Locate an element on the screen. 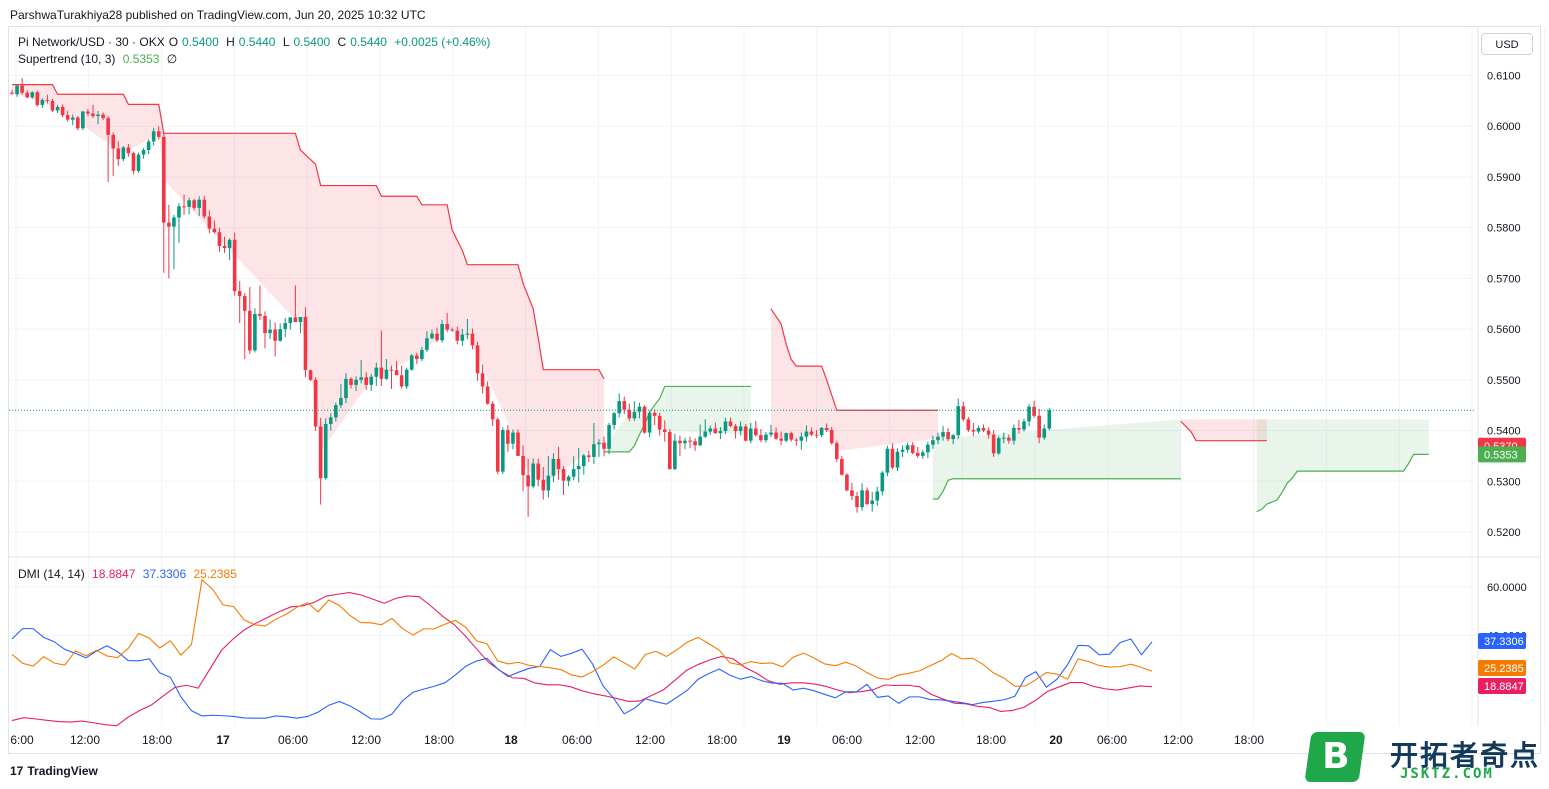 This screenshot has height=789, width=1549. price-axis-tick-label: 0.5900 is located at coordinates (1504, 178).